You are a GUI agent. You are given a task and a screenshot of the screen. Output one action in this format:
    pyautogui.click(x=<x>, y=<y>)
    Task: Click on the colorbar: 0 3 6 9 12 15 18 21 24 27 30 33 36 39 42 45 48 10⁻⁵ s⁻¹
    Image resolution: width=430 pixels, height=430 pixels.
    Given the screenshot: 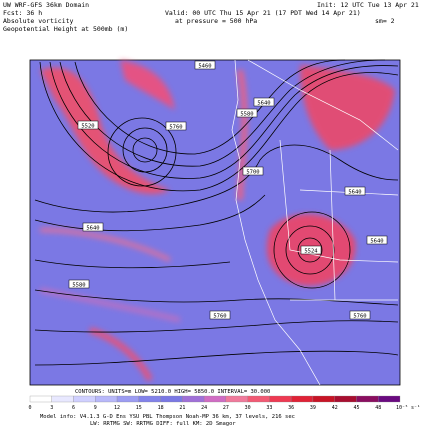 What is the action you would take?
    pyautogui.click(x=224, y=403)
    